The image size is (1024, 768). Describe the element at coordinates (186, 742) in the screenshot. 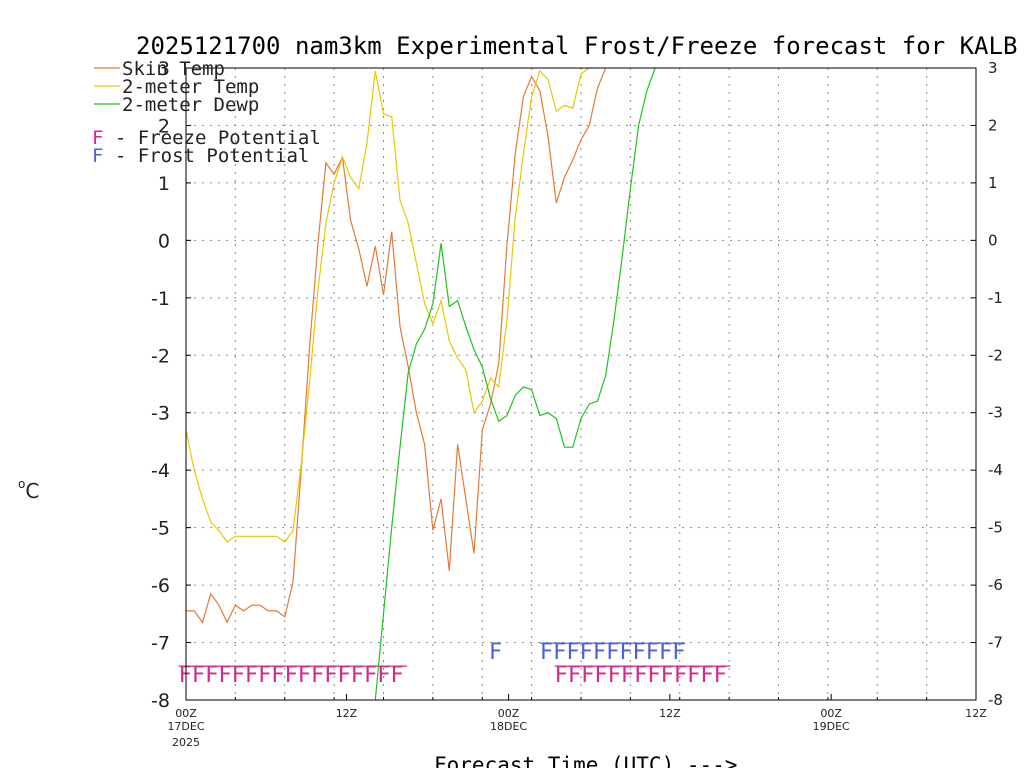

I see `x-tick-year: 2025` at that location.